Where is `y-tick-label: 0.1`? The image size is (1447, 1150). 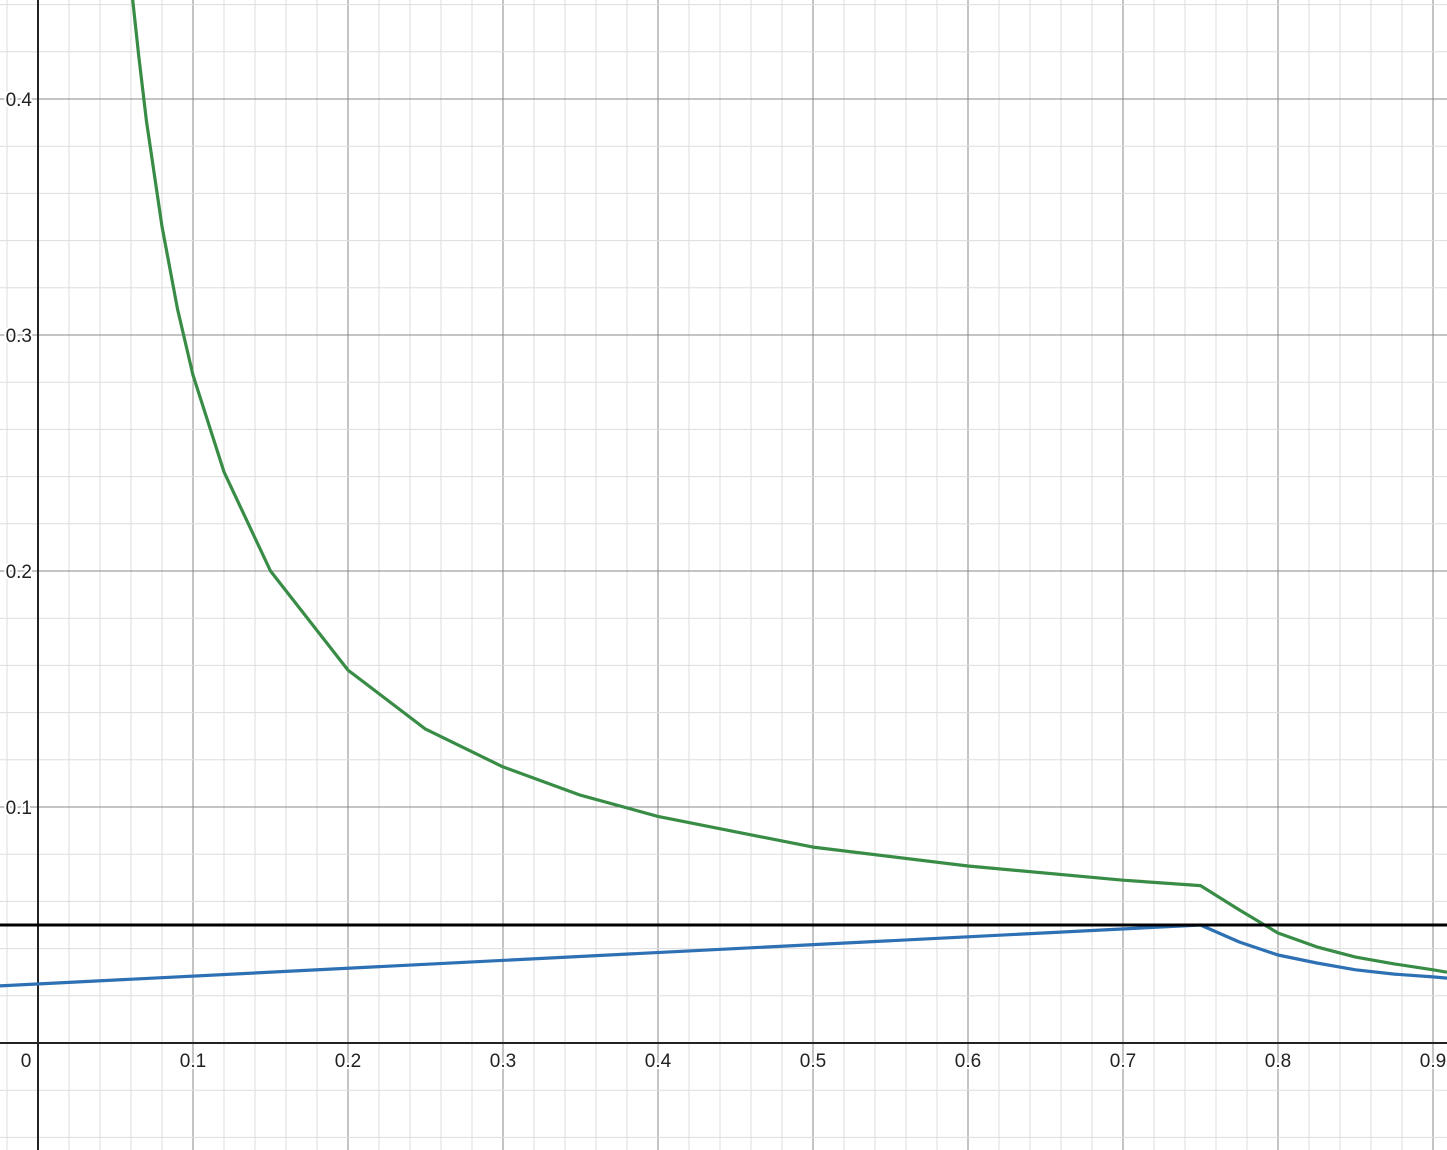
y-tick-label: 0.1 is located at coordinates (19, 808).